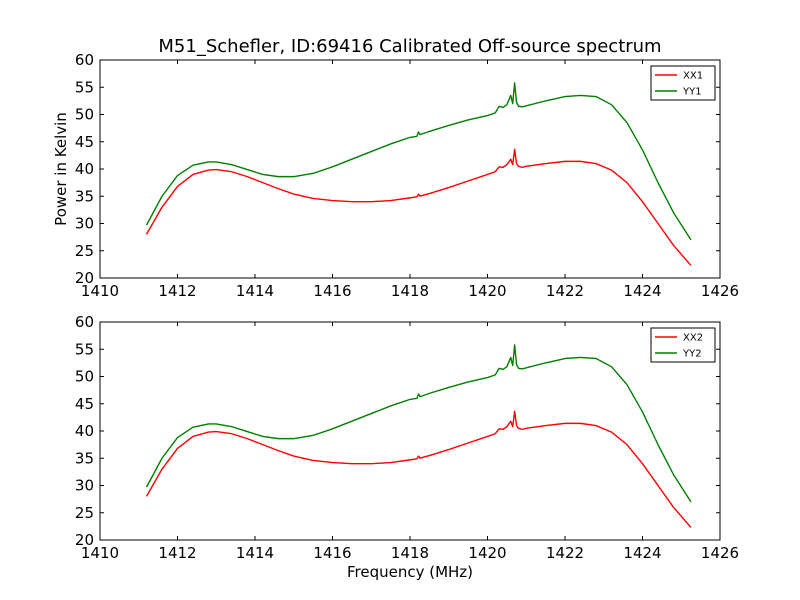 This screenshot has width=800, height=600. What do you see at coordinates (692, 354) in the screenshot?
I see `legend-label-yy2: YY2` at bounding box center [692, 354].